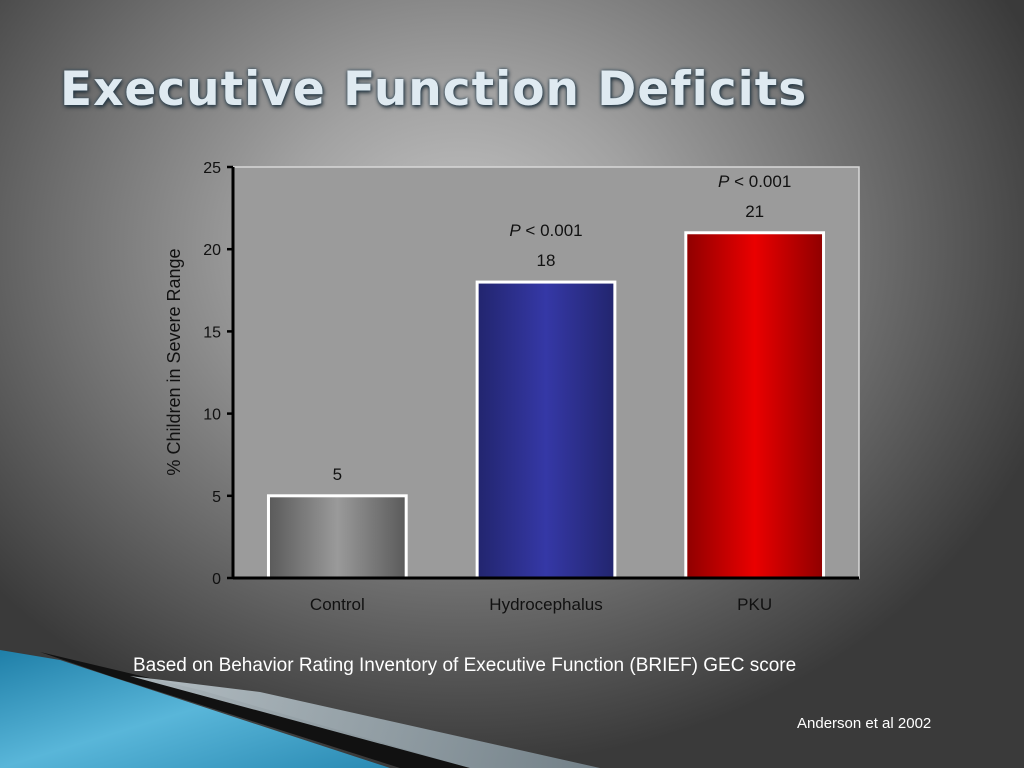 The width and height of the screenshot is (1024, 768). What do you see at coordinates (434, 89) in the screenshot?
I see `slide-title: Executive Function Deficits` at bounding box center [434, 89].